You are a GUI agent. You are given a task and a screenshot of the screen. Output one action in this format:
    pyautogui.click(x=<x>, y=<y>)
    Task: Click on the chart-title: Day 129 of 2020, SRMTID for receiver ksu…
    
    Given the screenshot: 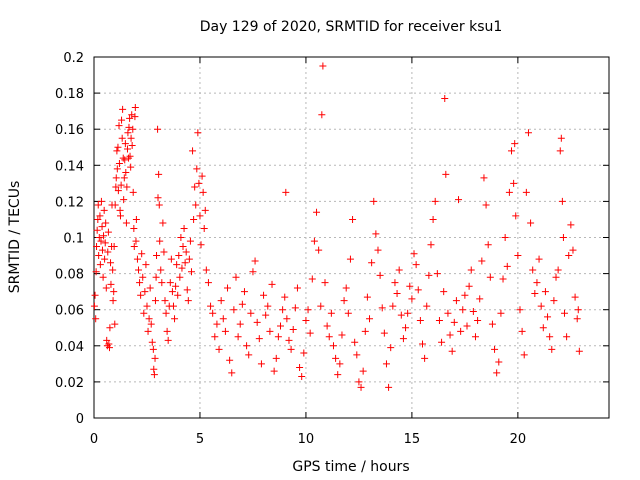 What is the action you would take?
    pyautogui.click(x=351, y=27)
    